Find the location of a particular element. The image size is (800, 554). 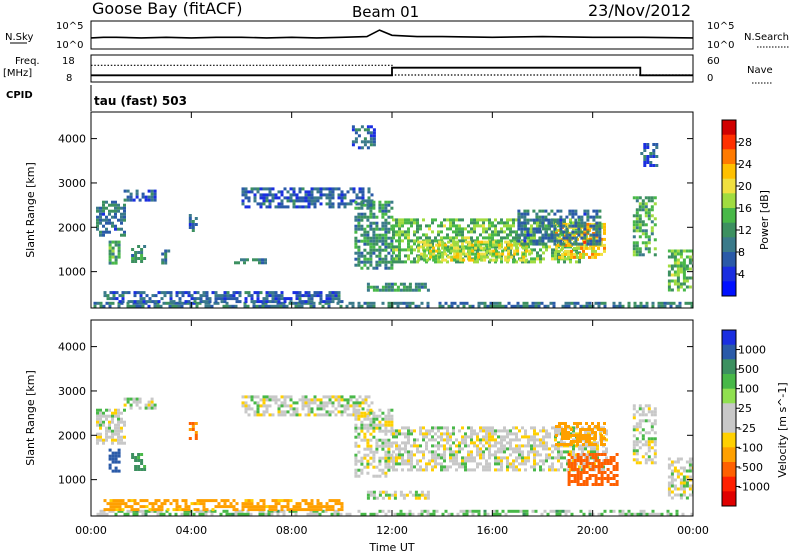

xtick-label: 04:00 is located at coordinates (191, 530).